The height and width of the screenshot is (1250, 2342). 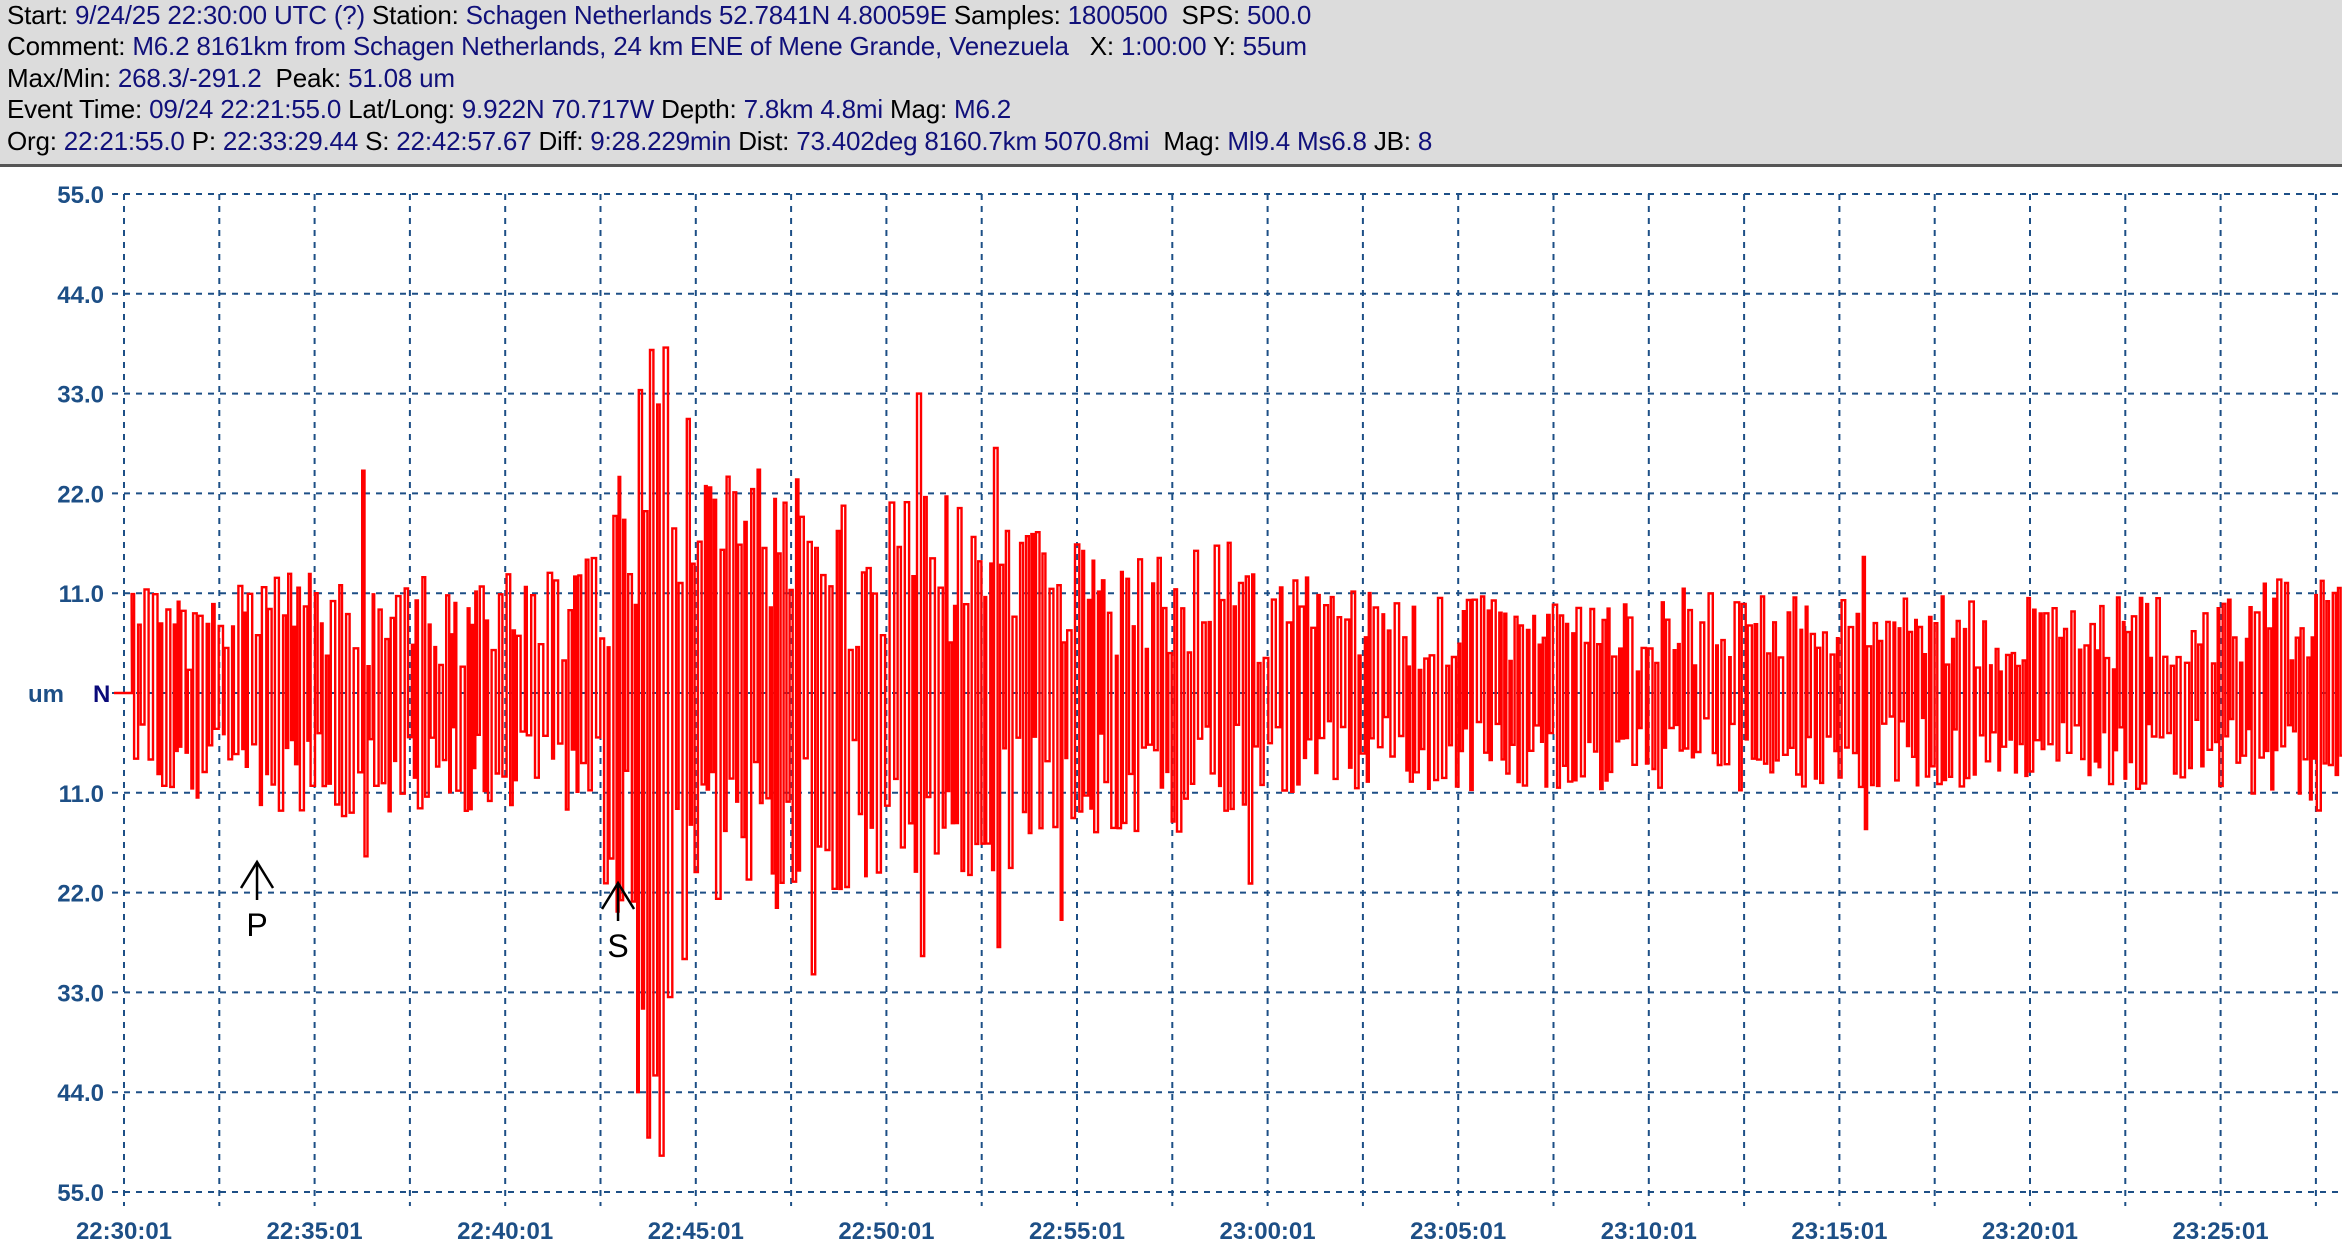 What do you see at coordinates (203, 141) in the screenshot?
I see `field-label: P:` at bounding box center [203, 141].